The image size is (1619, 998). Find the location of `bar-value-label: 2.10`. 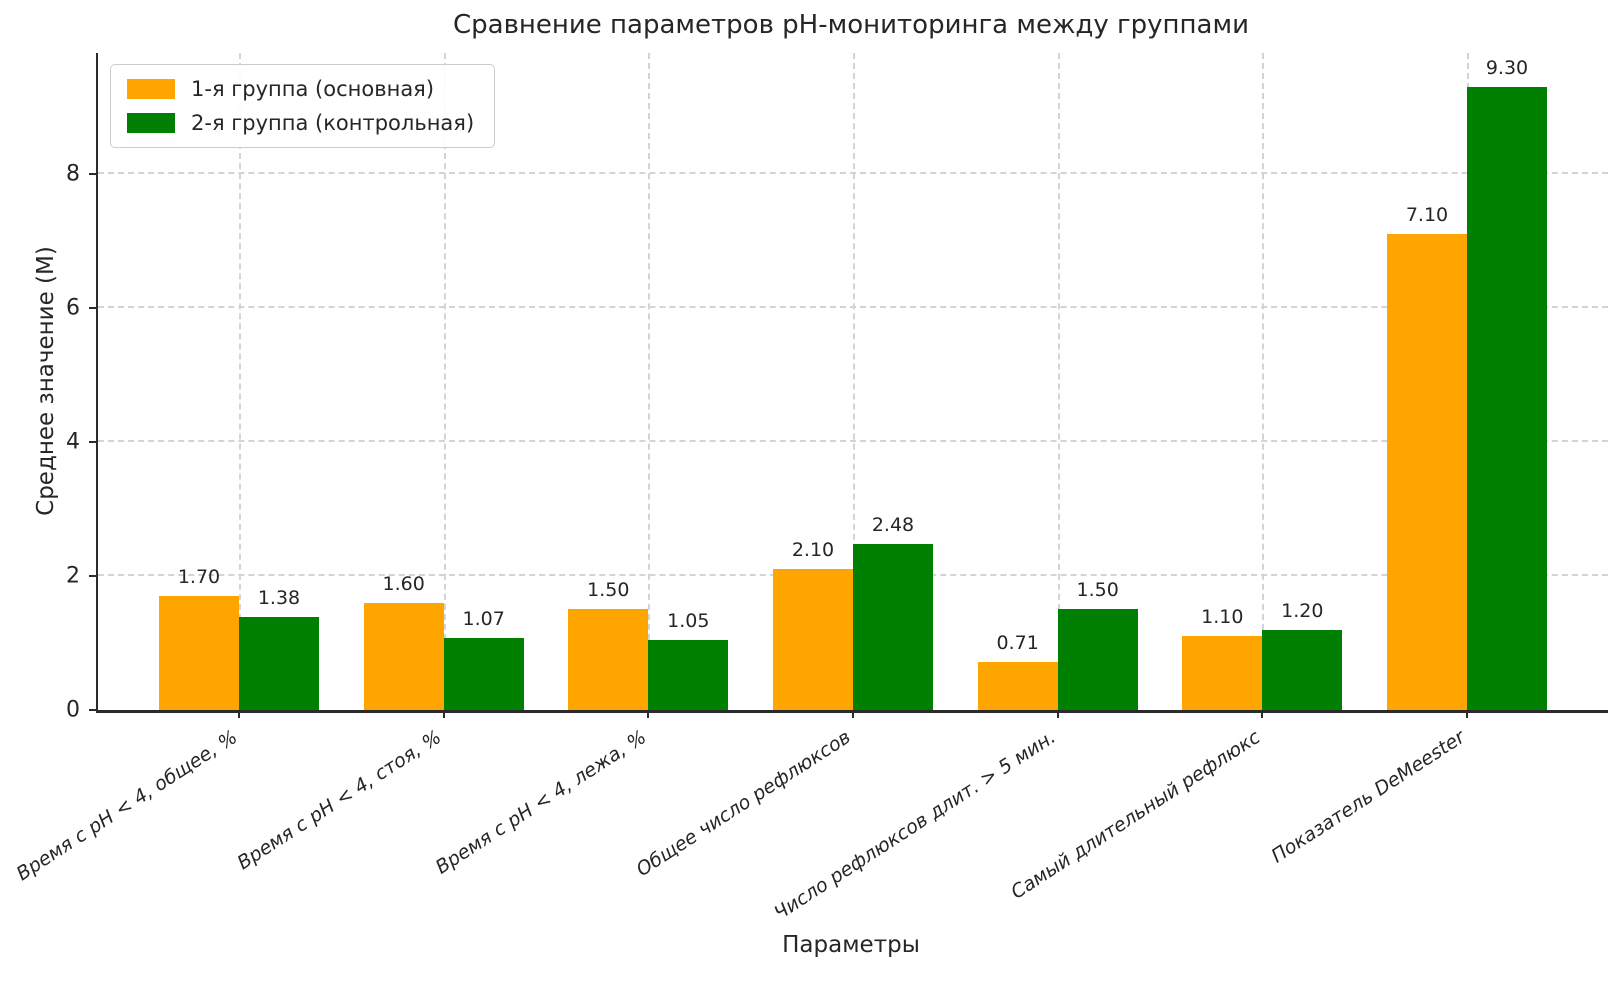

bar-value-label: 2.10 is located at coordinates (813, 550).